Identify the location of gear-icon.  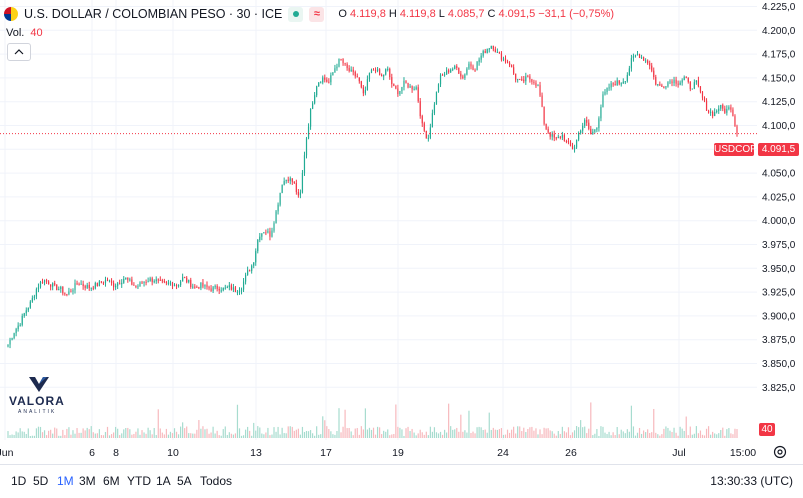
(780, 452).